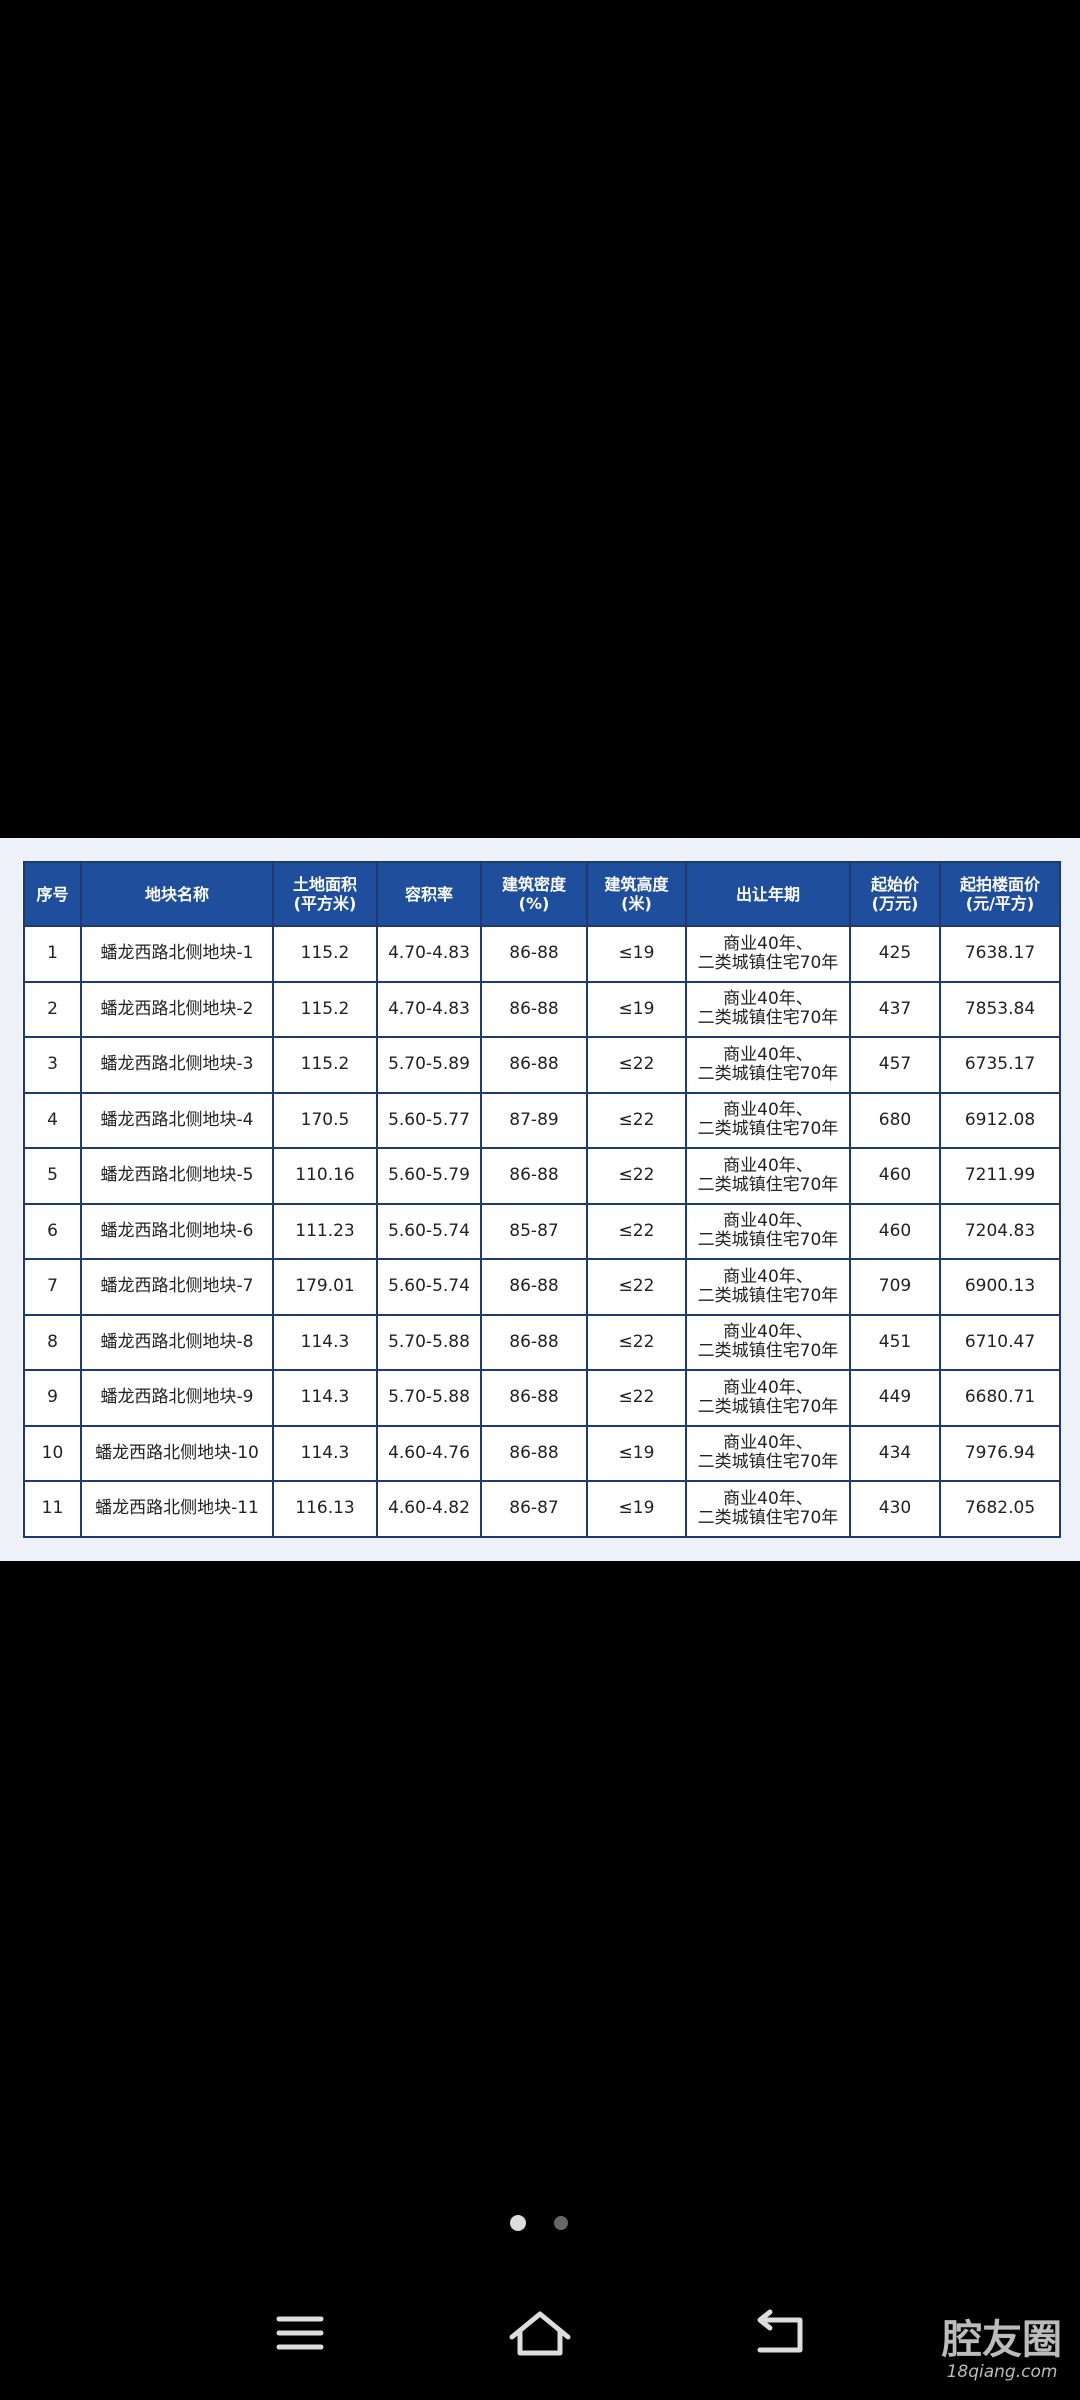 This screenshot has width=1080, height=2400. Describe the element at coordinates (1000, 1342) in the screenshot. I see `table-cell: 6710.47` at that location.